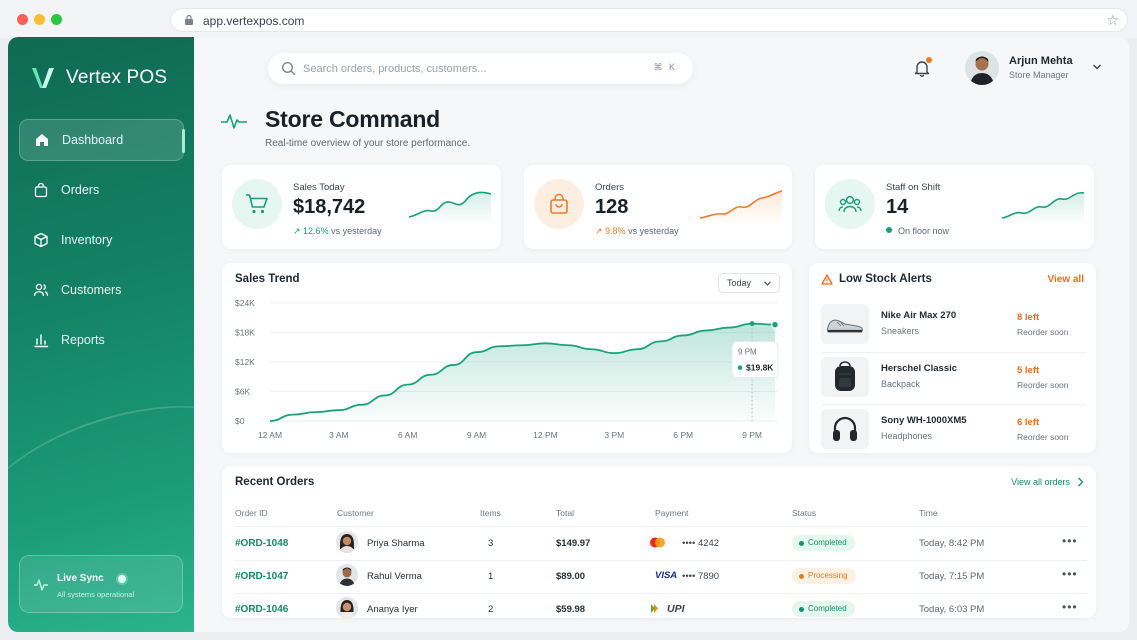  I want to click on product-name: Sony WH-1000XM5, so click(924, 420).